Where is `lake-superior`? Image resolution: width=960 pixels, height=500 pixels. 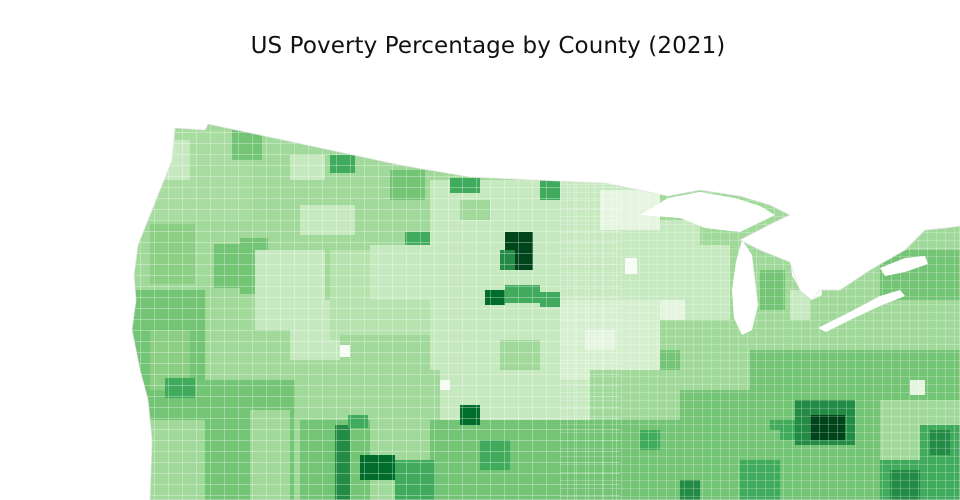
lake-superior is located at coordinates (707, 212).